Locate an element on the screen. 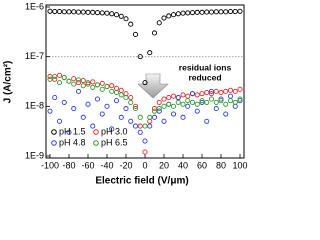 The height and width of the screenshot is (240, 320). x-tick-label: -60 is located at coordinates (87, 165).